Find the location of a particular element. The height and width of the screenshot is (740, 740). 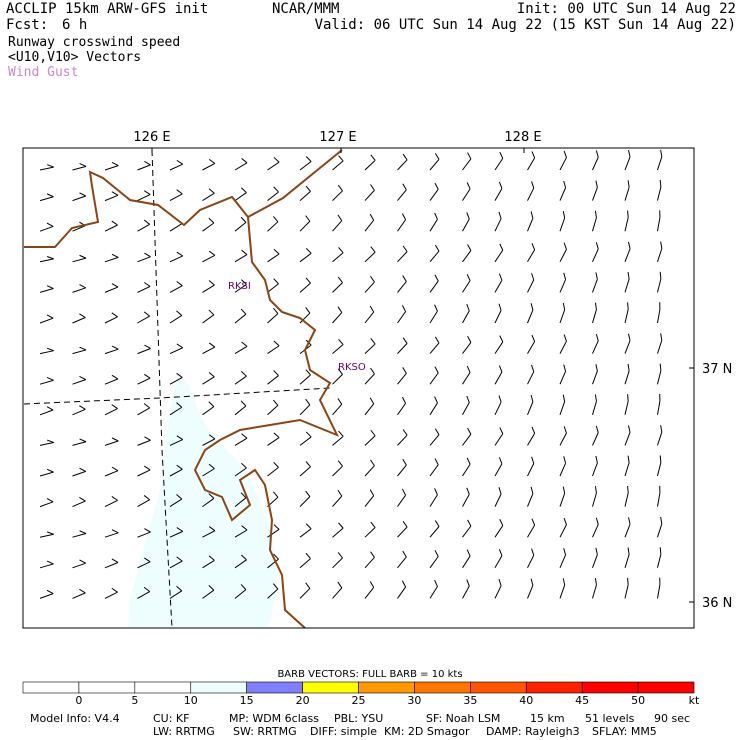

footer-damp: DAMP: Rayleigh3 is located at coordinates (533, 731).